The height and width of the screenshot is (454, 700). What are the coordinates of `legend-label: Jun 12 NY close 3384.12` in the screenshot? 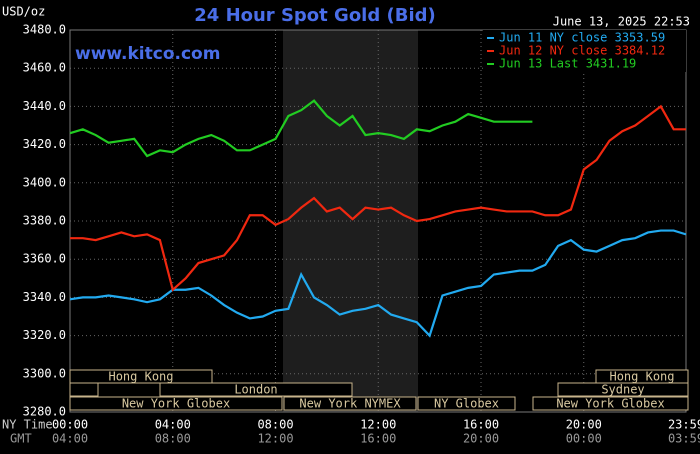 It's located at (582, 51).